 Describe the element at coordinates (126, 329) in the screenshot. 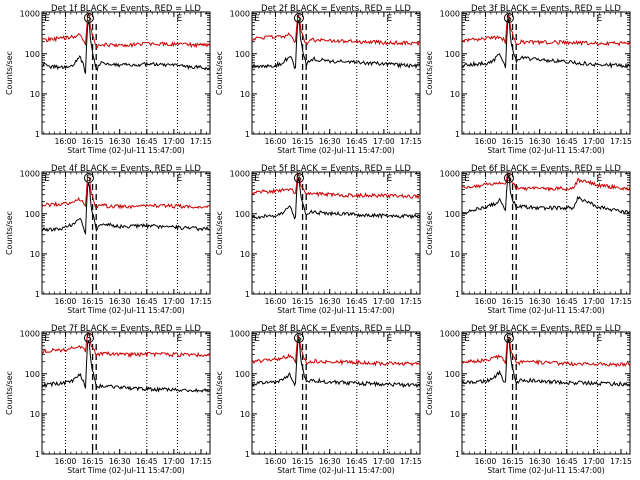

I see `plot-title: Det 7f BLACK = Events, RED = LLD` at that location.